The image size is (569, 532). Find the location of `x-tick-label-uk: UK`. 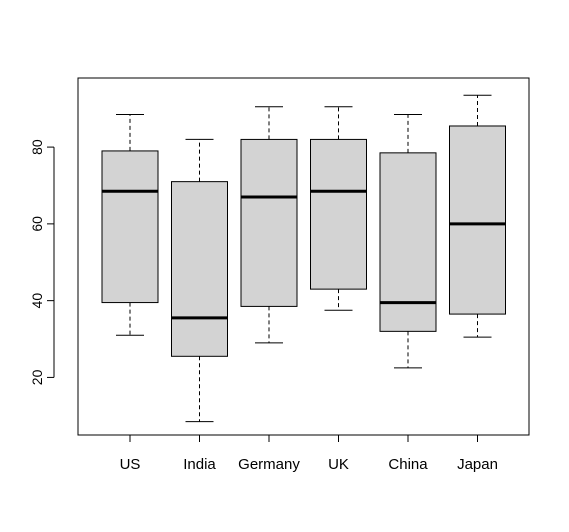

x-tick-label-uk: UK is located at coordinates (338, 464).